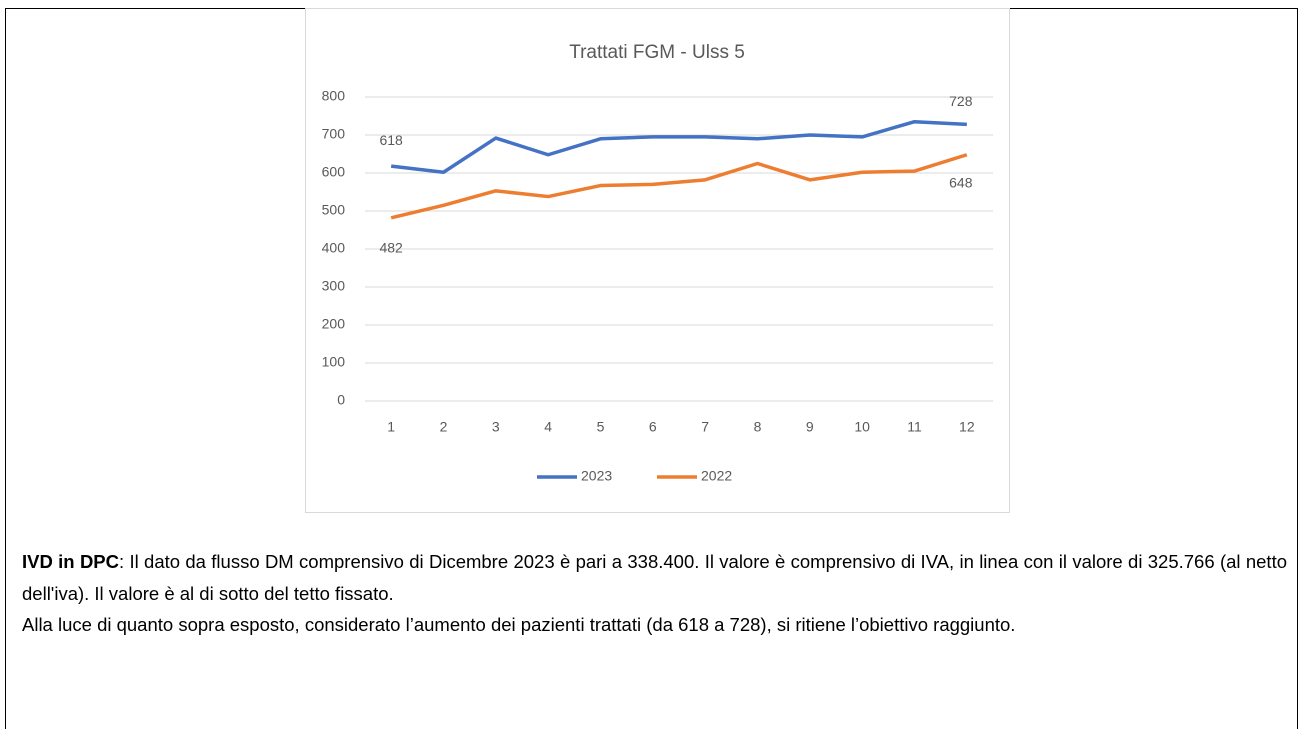 The width and height of the screenshot is (1301, 729). What do you see at coordinates (496, 427) in the screenshot?
I see `x-tick-label: 3` at bounding box center [496, 427].